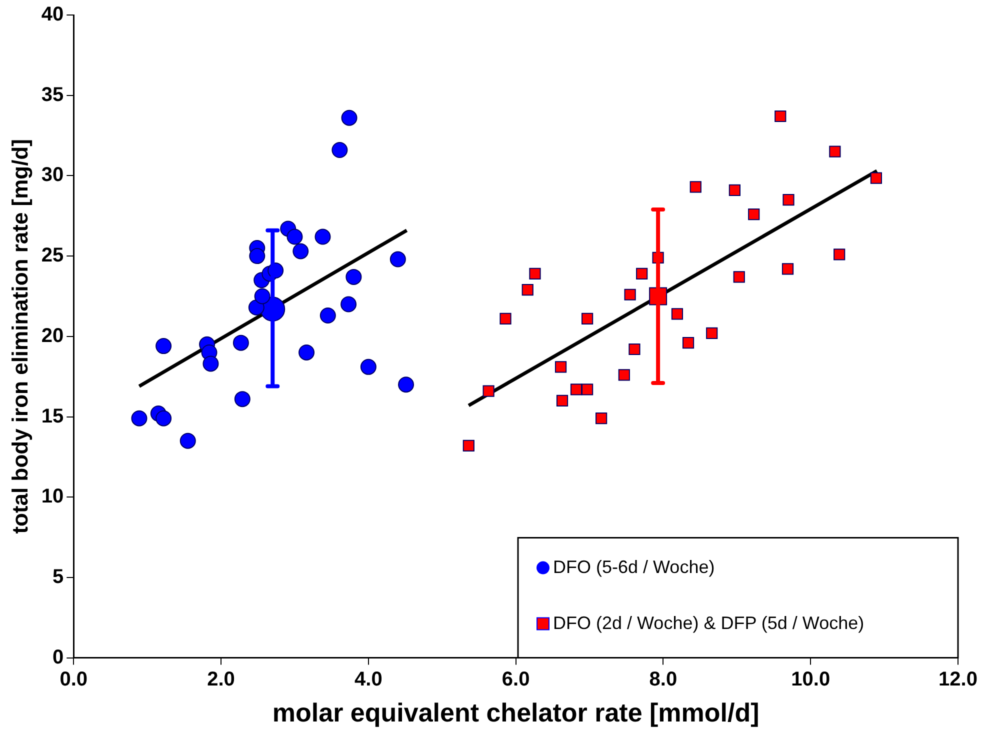 This screenshot has width=986, height=738. What do you see at coordinates (58, 657) in the screenshot?
I see `y-tick-label: 0` at bounding box center [58, 657].